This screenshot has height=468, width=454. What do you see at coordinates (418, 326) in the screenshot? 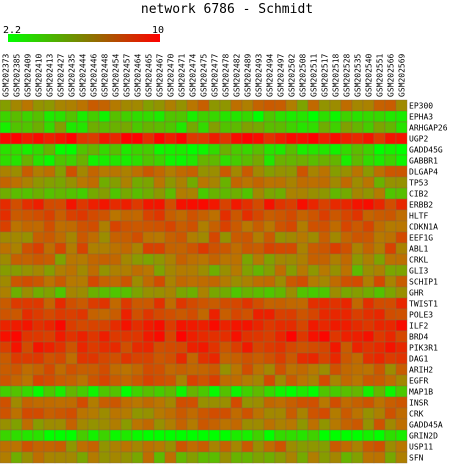
I see `row-label: ILF2` at bounding box center [418, 326].